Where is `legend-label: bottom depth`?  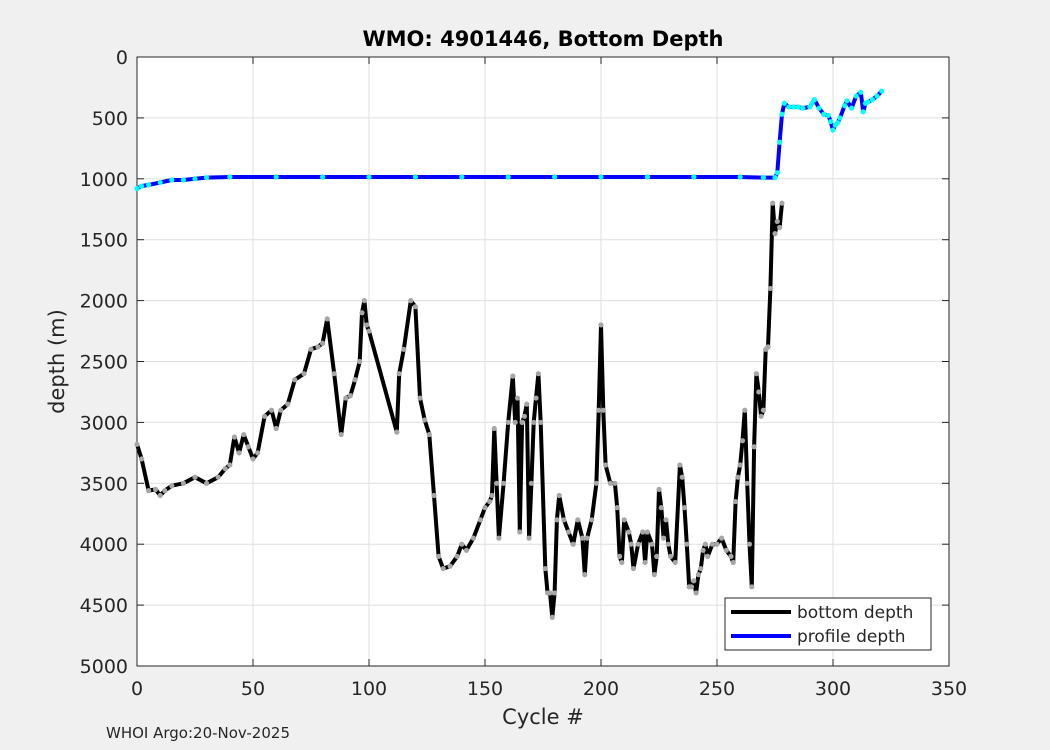 legend-label: bottom depth is located at coordinates (855, 613).